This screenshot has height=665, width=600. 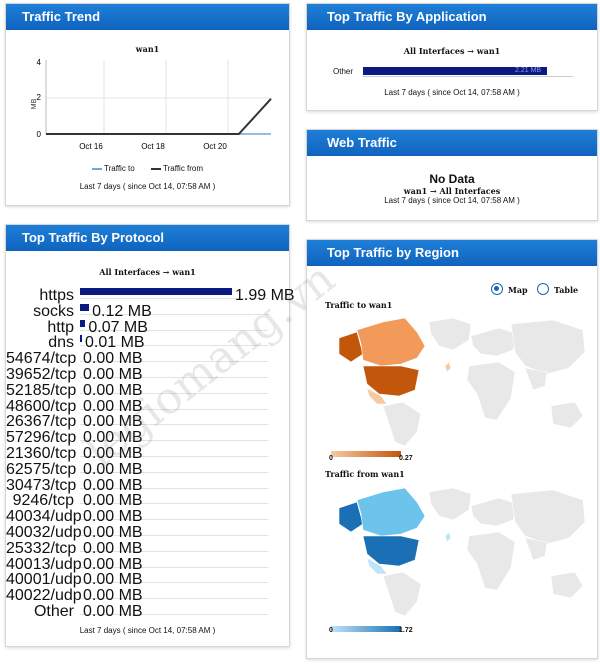 I want to click on trend-chart-title: wan1, so click(x=147, y=49).